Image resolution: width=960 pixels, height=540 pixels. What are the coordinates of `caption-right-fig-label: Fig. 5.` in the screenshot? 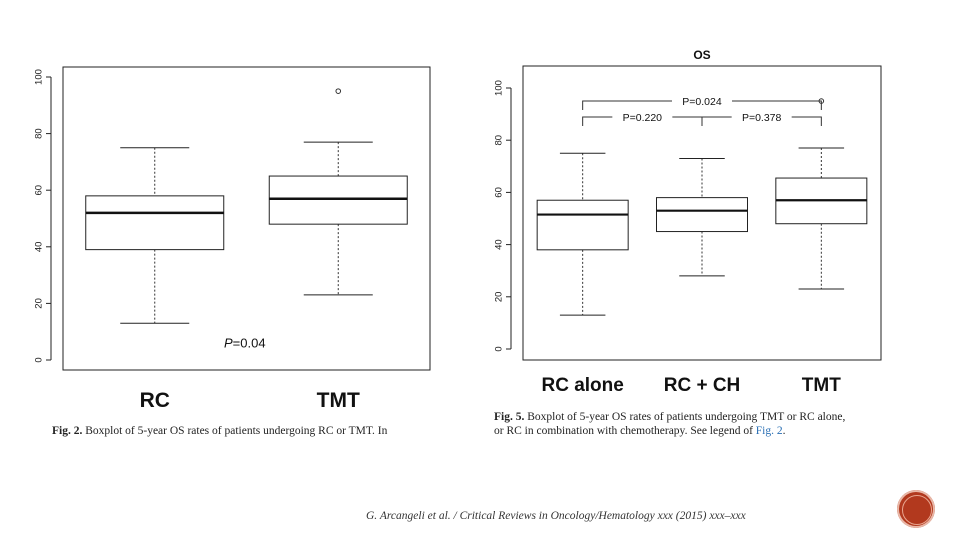 It's located at (509, 417).